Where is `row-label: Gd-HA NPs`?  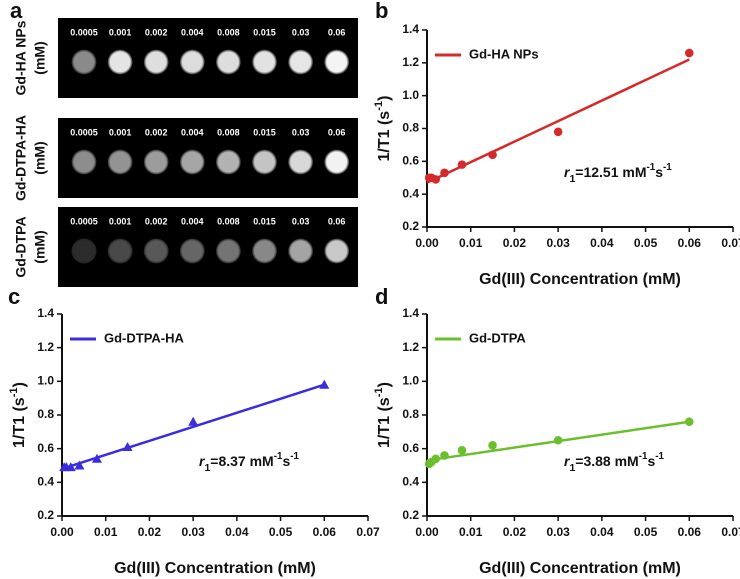
row-label: Gd-HA NPs is located at coordinates (21, 57).